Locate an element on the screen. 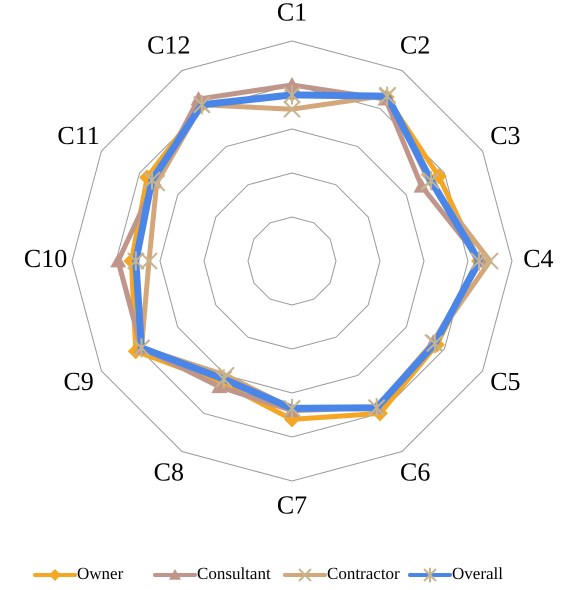  legend-label: Owner is located at coordinates (100, 573).